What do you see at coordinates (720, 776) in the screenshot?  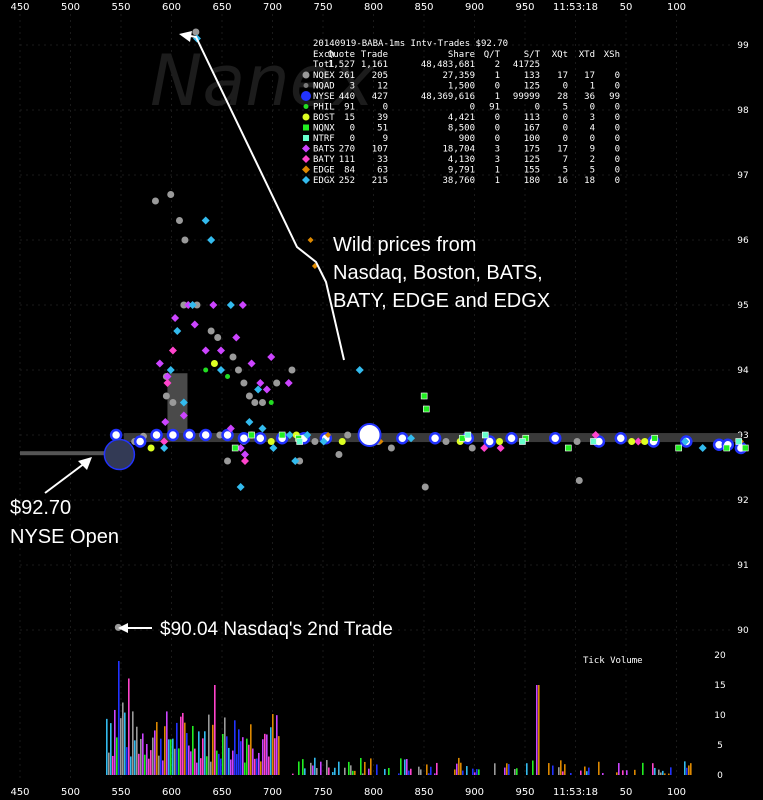 I see `volume-tick: 0` at bounding box center [720, 776].